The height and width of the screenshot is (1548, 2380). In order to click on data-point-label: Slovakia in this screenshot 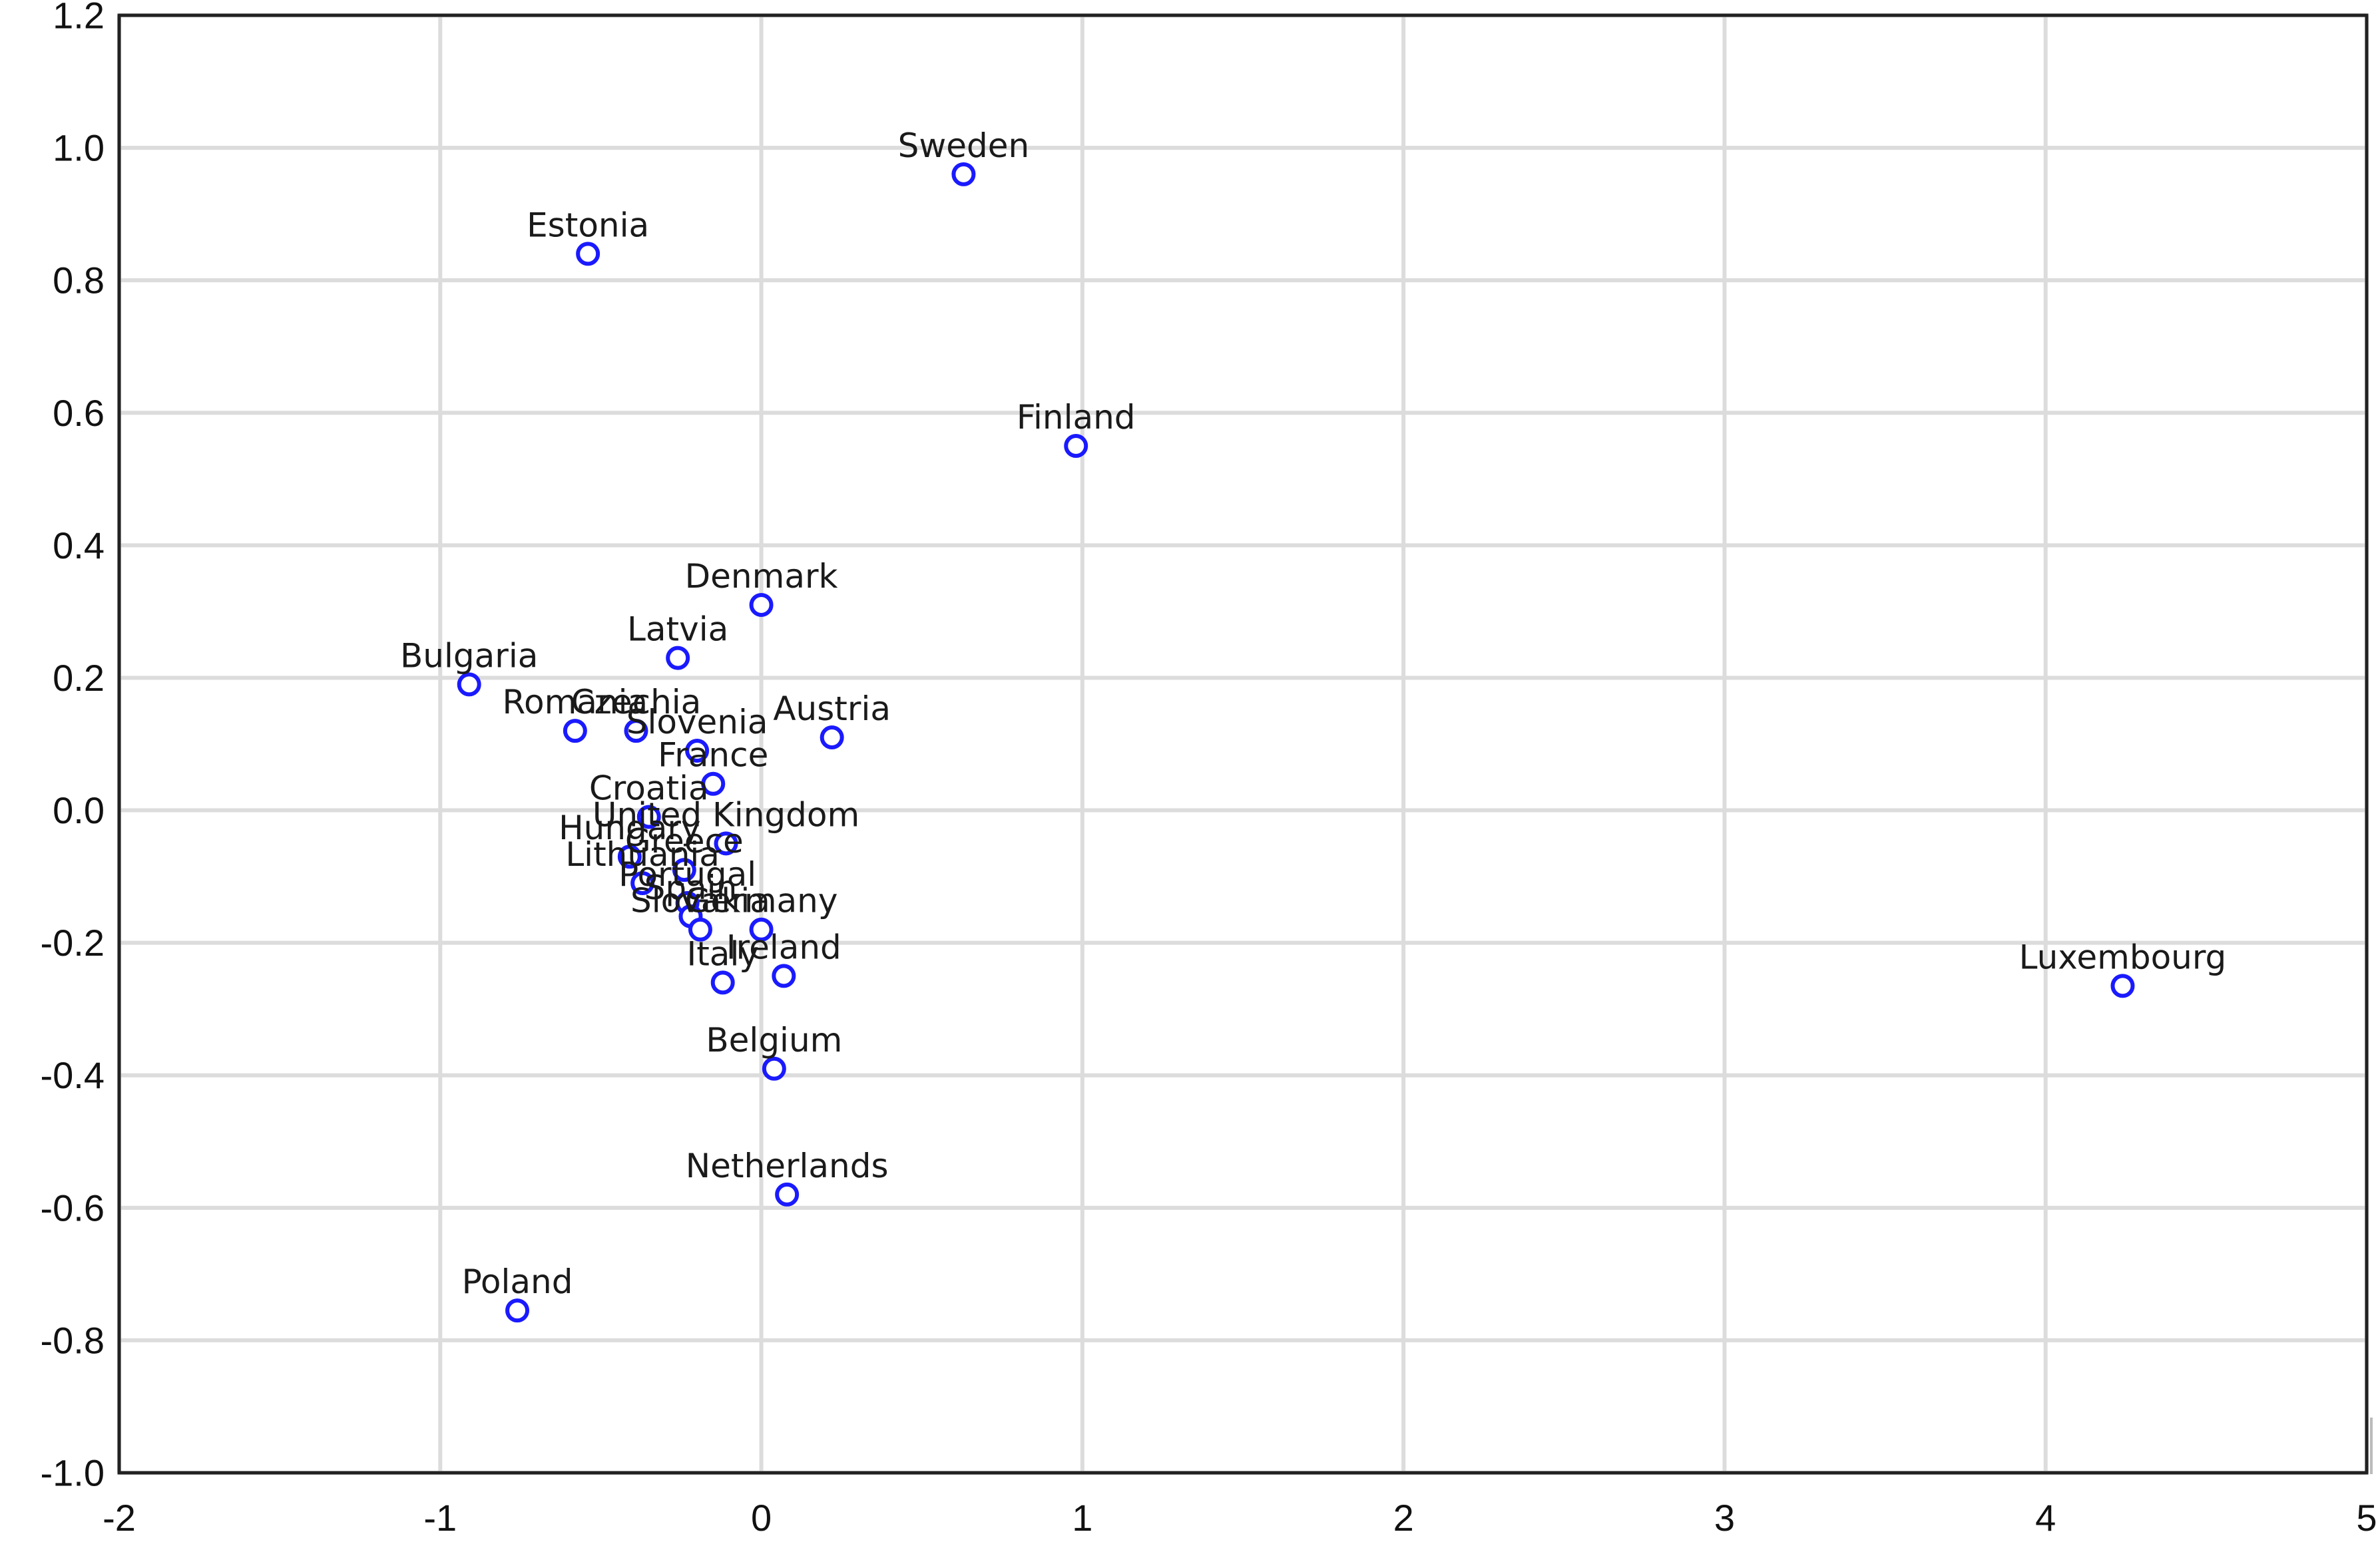, I will do `click(700, 901)`.